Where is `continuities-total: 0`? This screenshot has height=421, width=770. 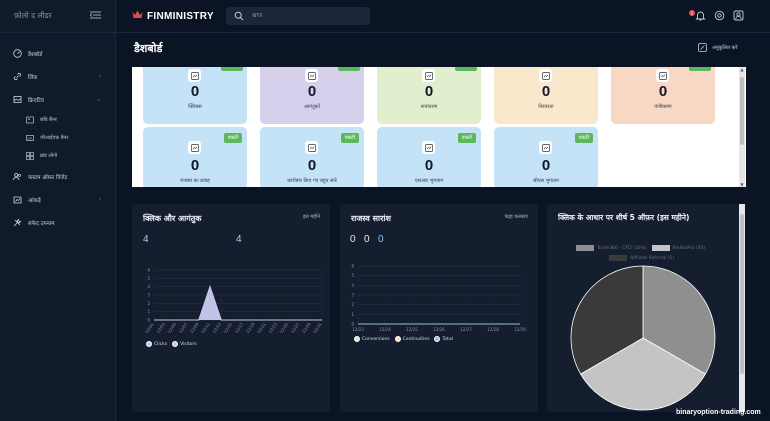 continuities-total: 0 is located at coordinates (367, 239).